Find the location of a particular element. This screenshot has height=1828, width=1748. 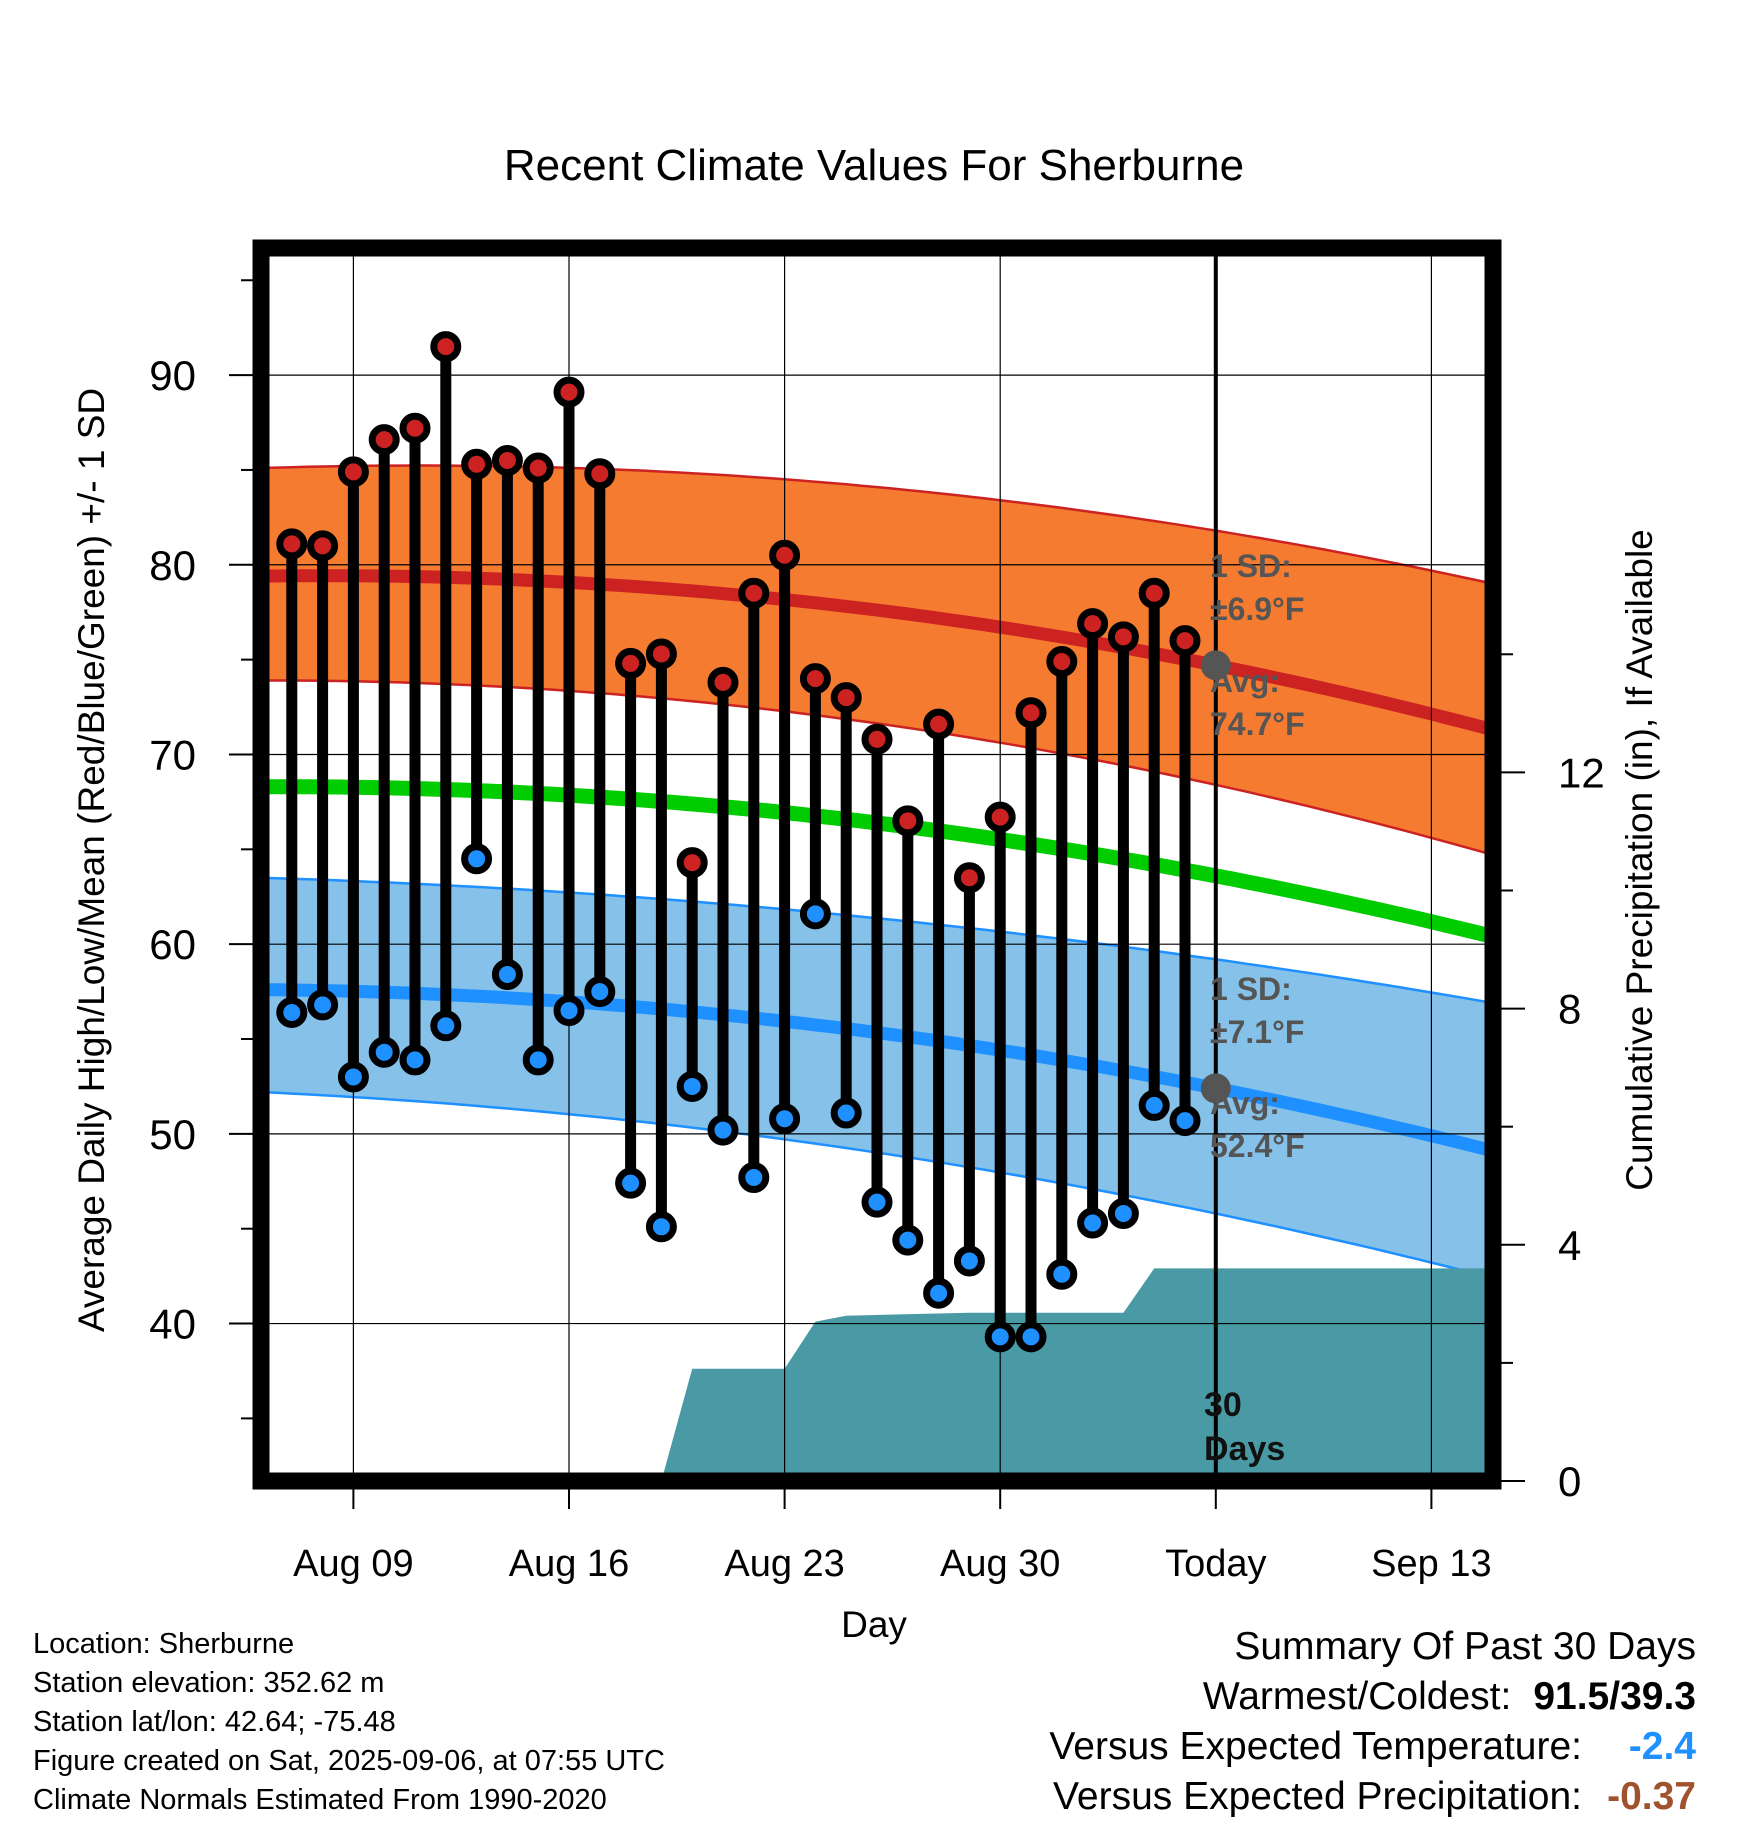

y-tick-label: 50 is located at coordinates (172, 1134).